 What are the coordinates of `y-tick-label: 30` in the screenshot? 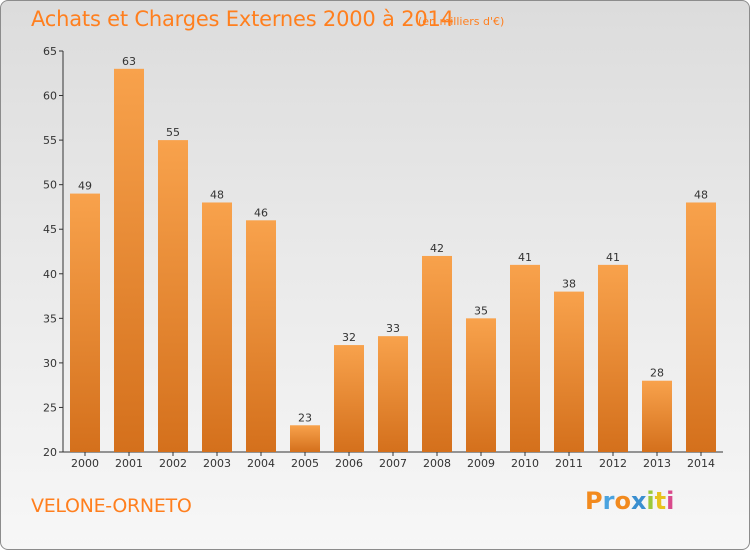 It's located at (50, 363).